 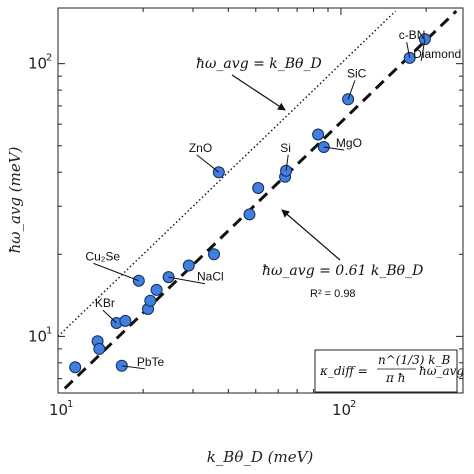 I want to click on material-label: KBr, so click(x=105, y=303).